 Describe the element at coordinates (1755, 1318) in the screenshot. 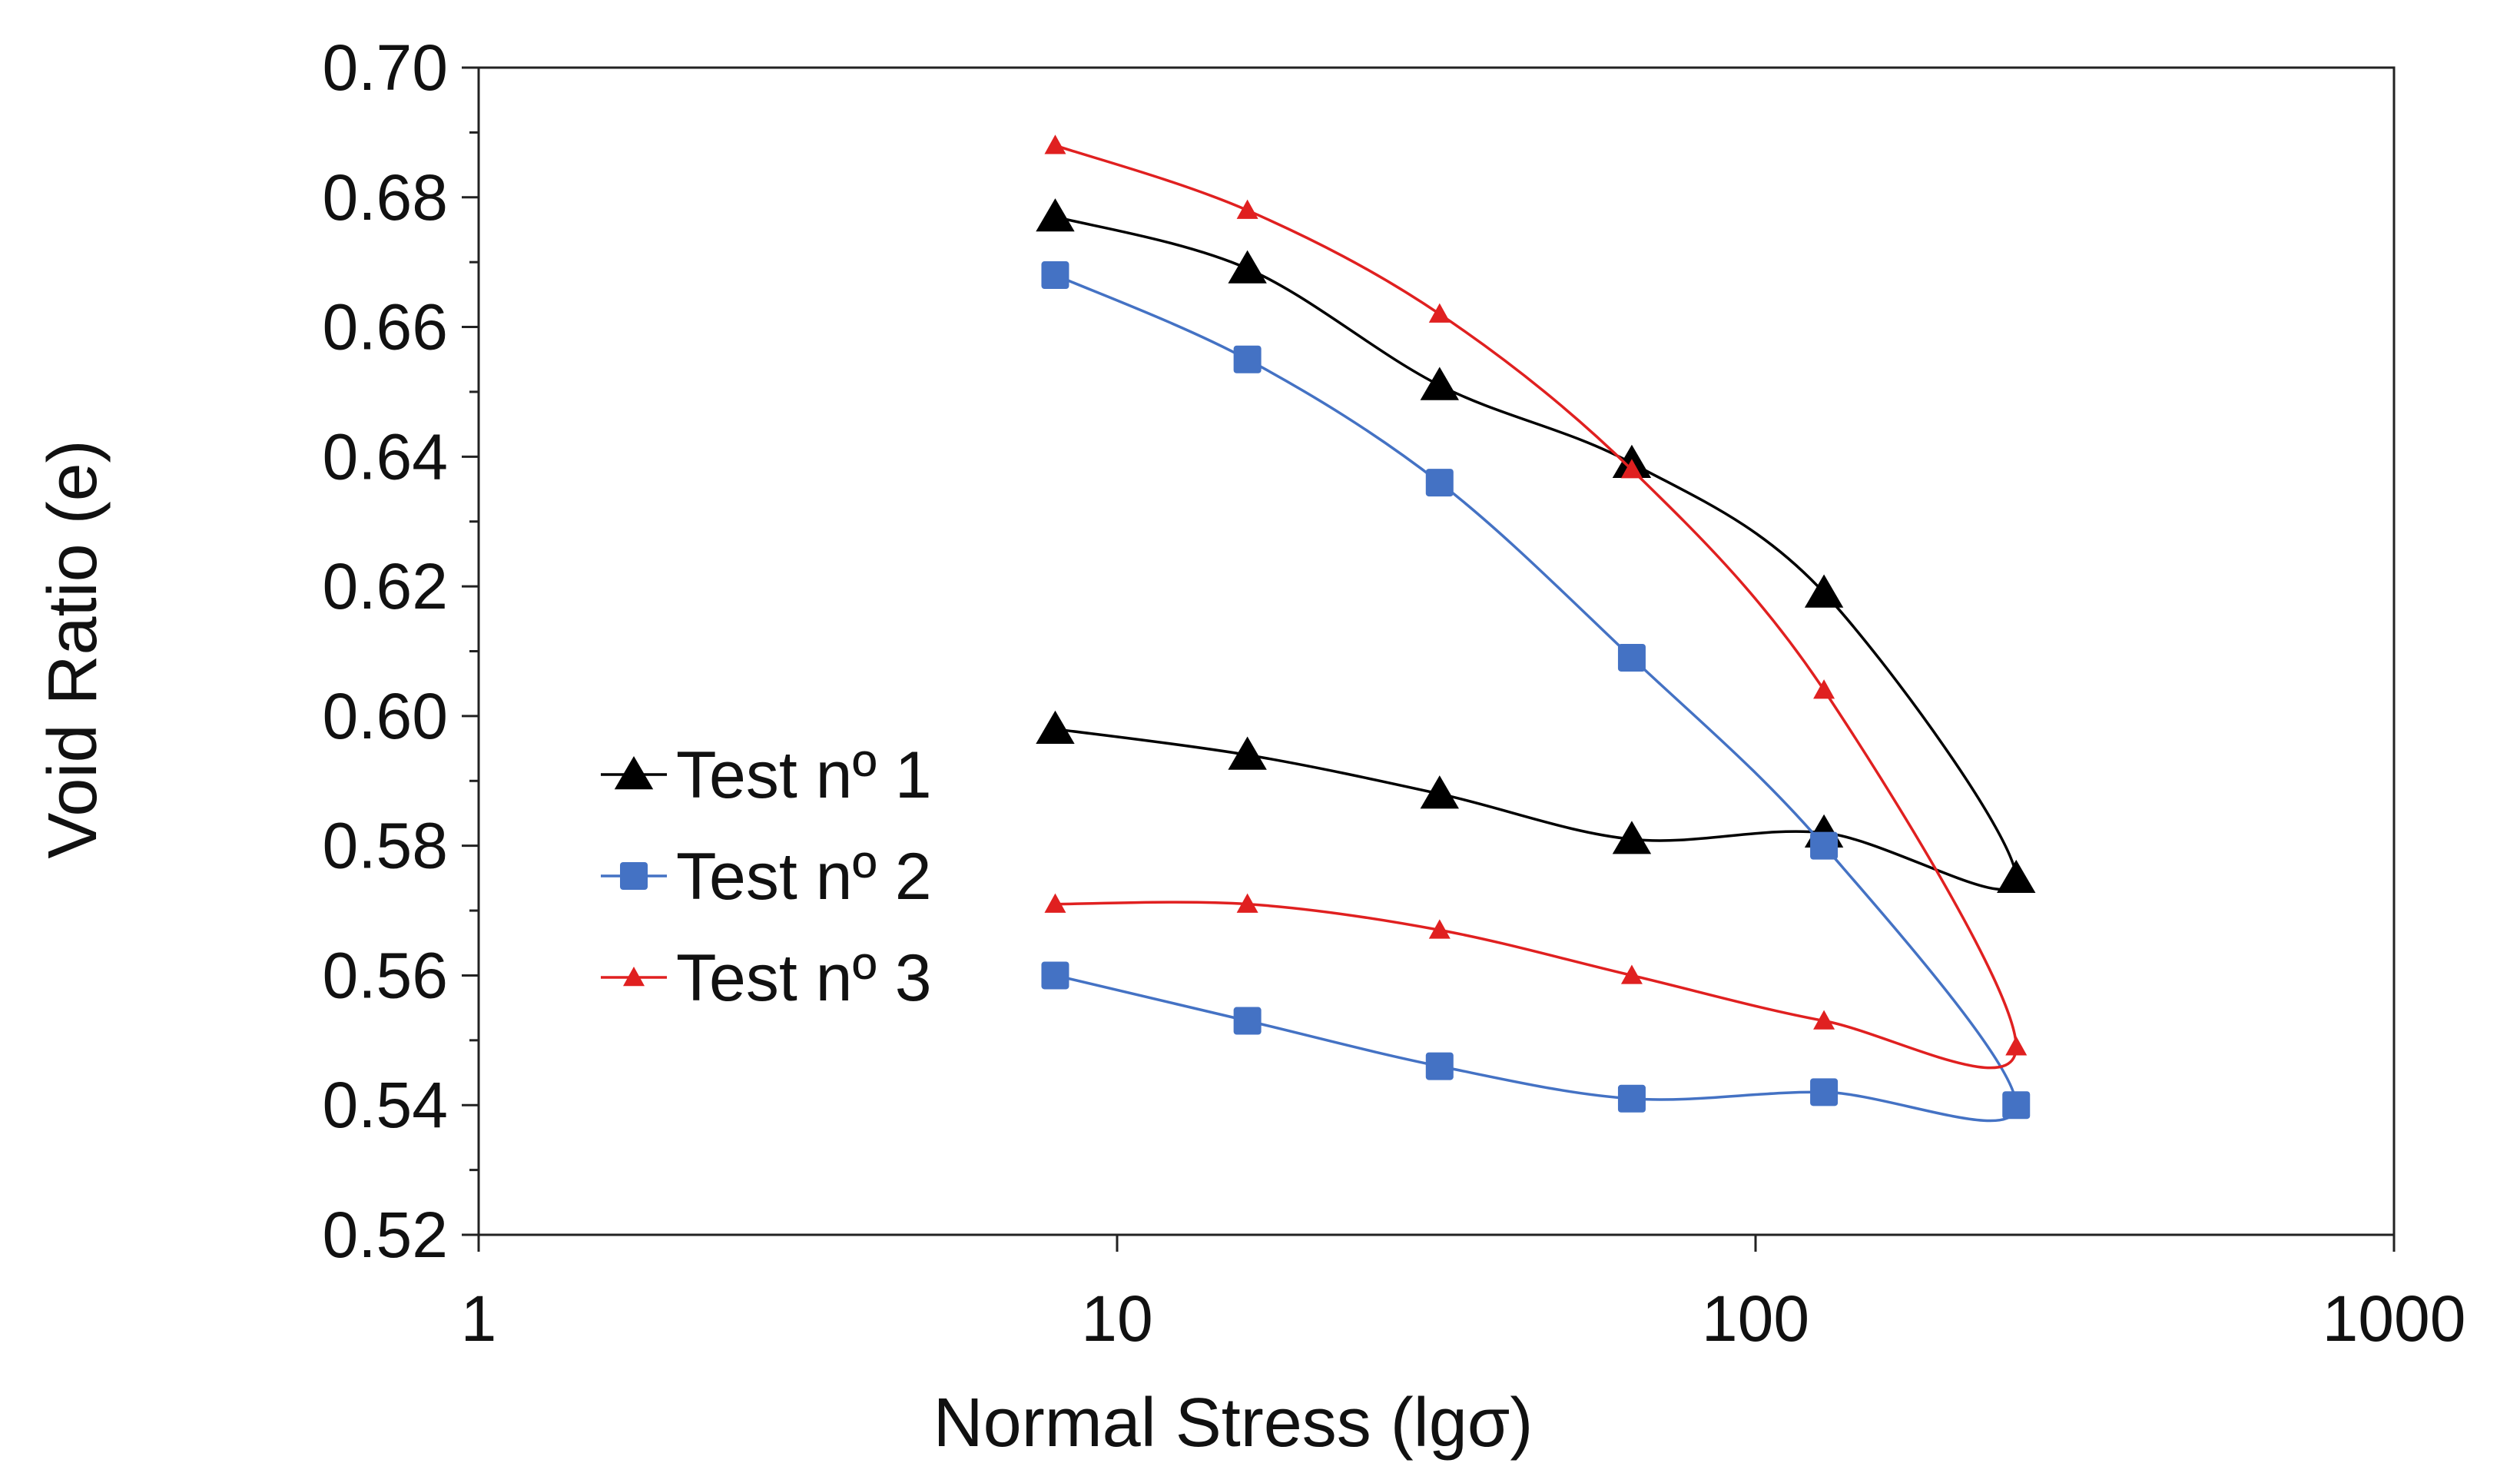

I see `x-tick-label: 100` at that location.